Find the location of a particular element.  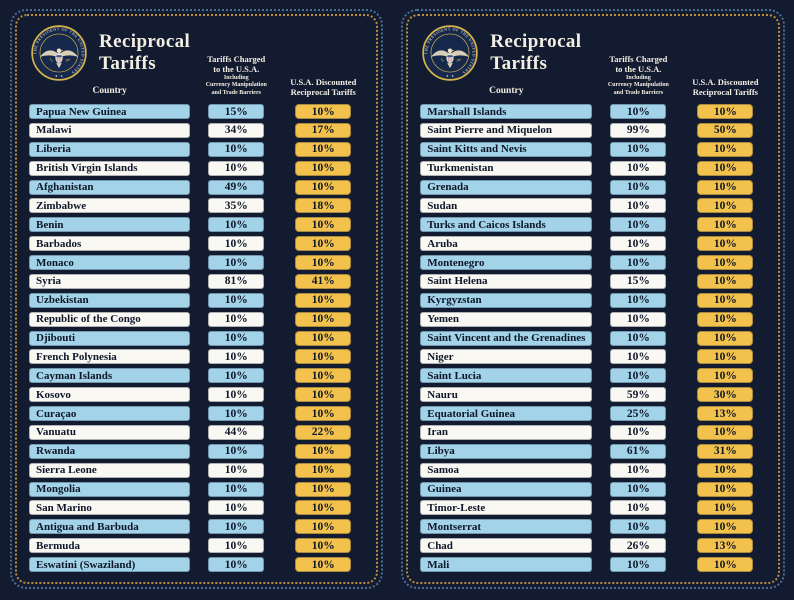

country-cell: Niger is located at coordinates (506, 357).